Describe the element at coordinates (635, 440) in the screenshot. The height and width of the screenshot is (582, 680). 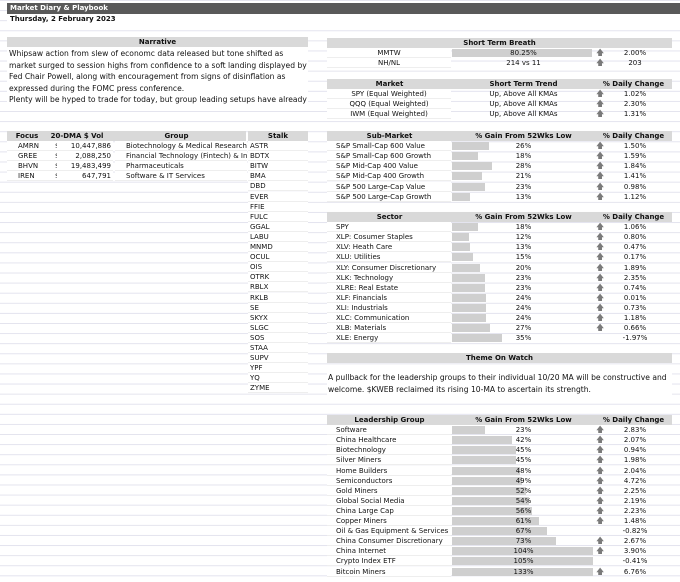
I see `leadership-row-change: 2.07%` at that location.